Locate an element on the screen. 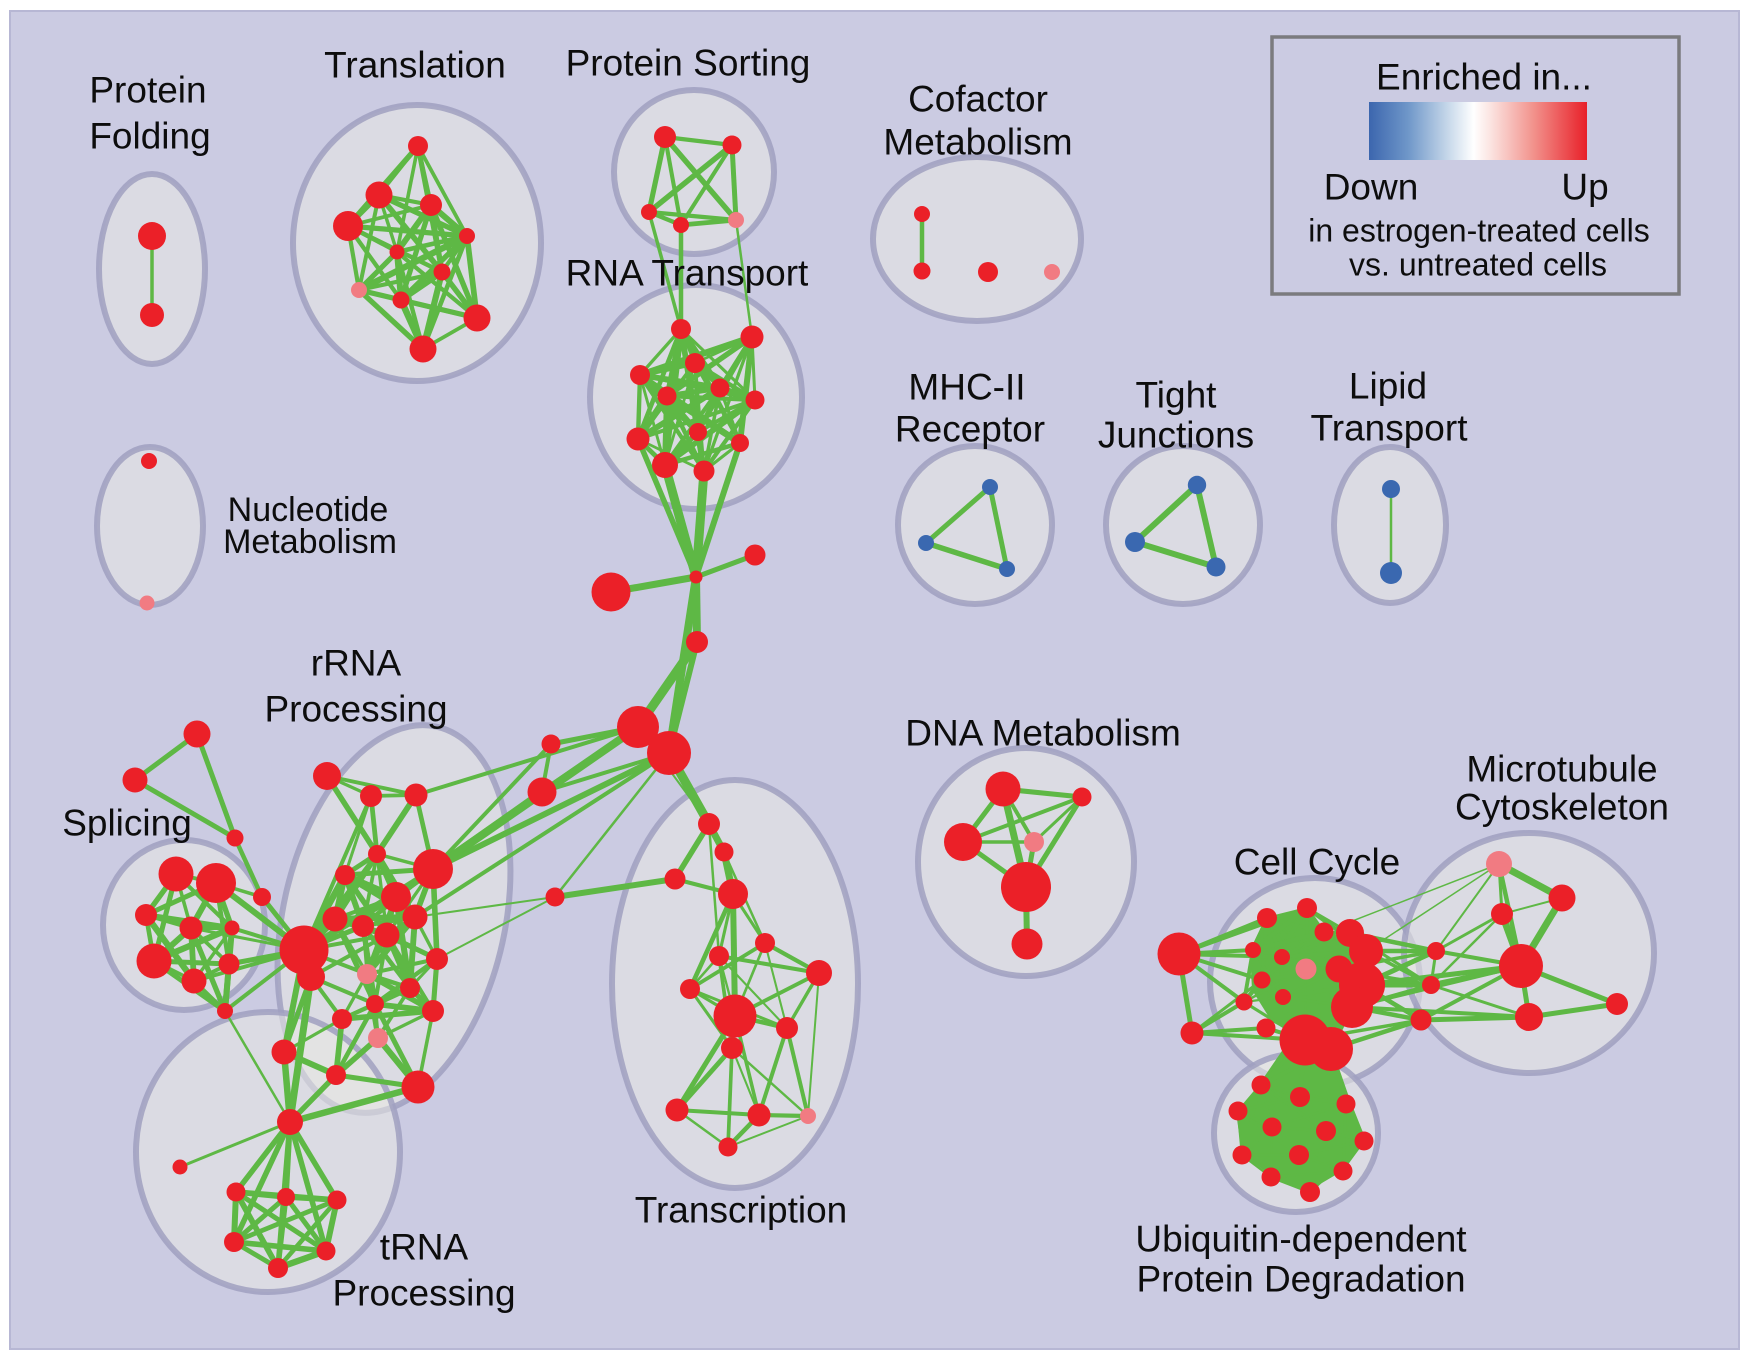 The height and width of the screenshot is (1365, 1750). svg-text: Up is located at coordinates (1584, 186).